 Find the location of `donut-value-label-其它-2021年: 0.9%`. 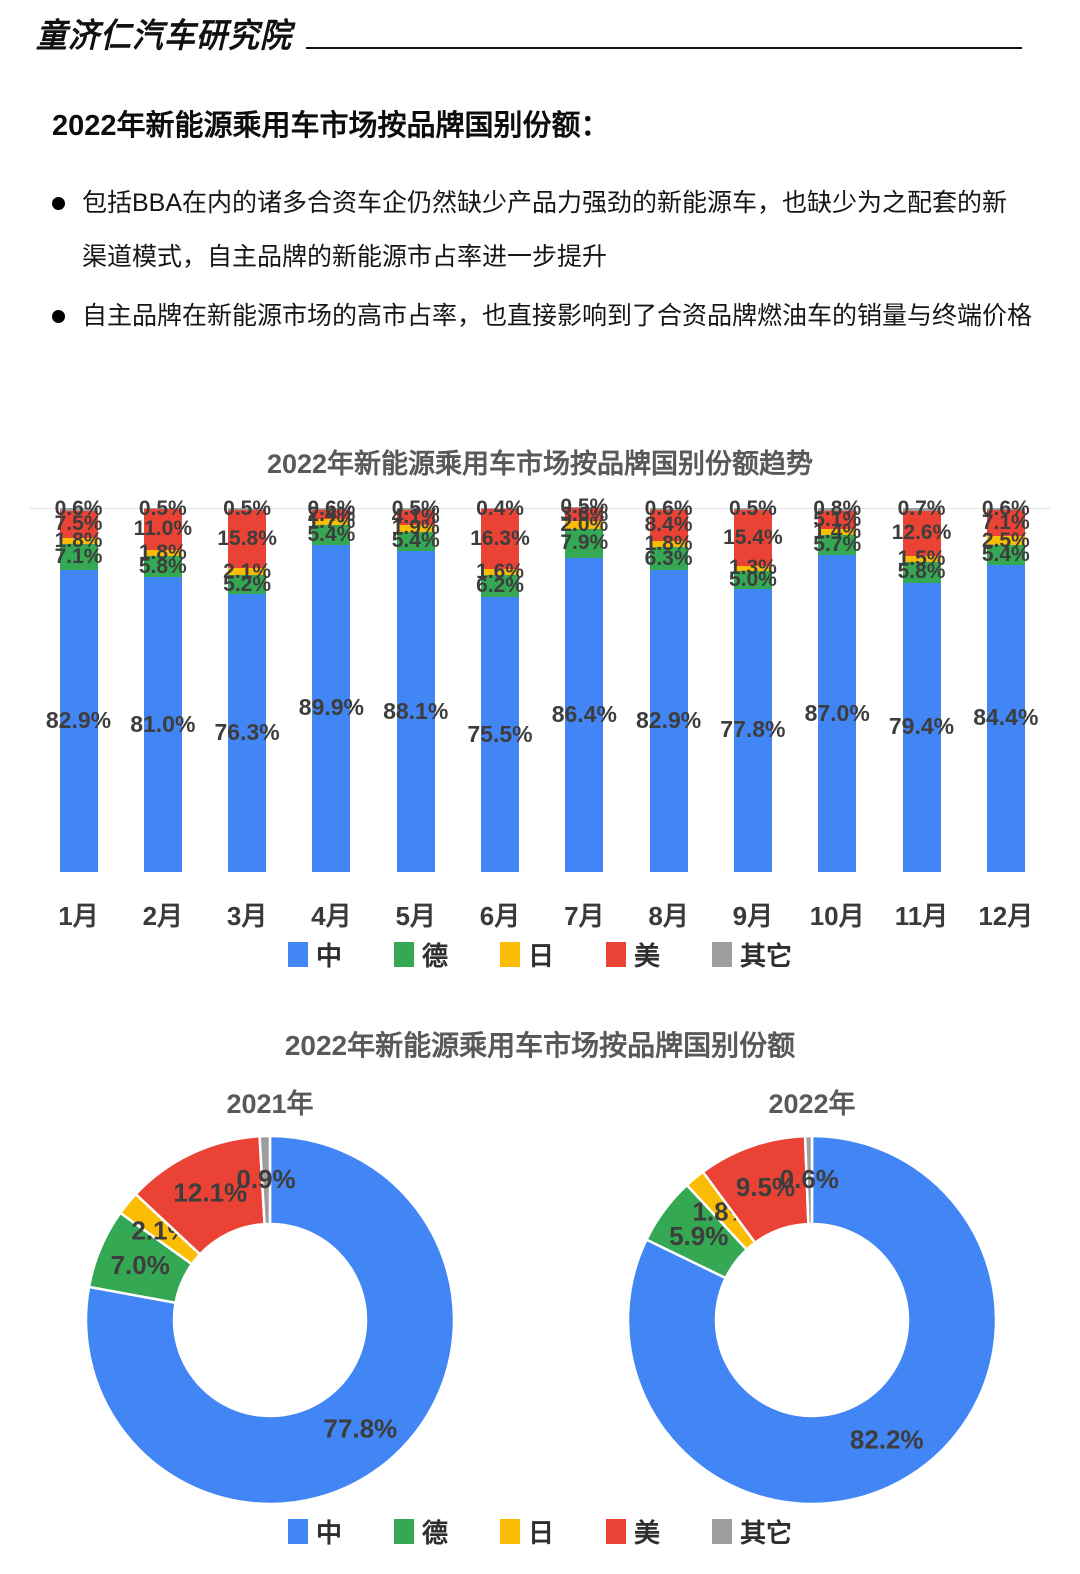

donut-value-label-其它-2021年: 0.9% is located at coordinates (265, 1179).